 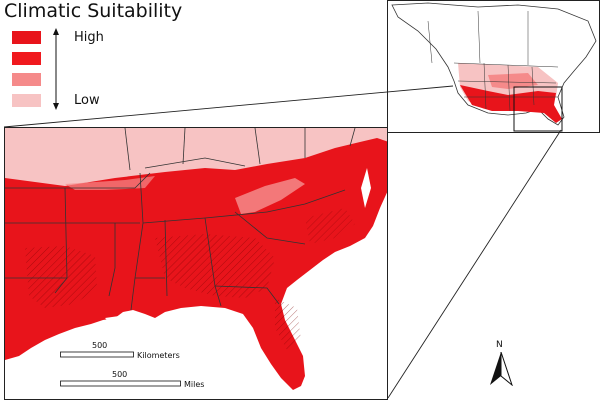 I want to click on inset-map-canvas, so click(x=494, y=67).